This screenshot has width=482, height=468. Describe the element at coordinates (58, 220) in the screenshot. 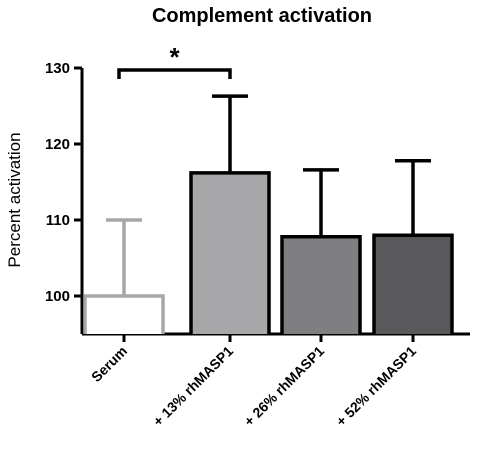

I see `y-tick-label: 110` at that location.